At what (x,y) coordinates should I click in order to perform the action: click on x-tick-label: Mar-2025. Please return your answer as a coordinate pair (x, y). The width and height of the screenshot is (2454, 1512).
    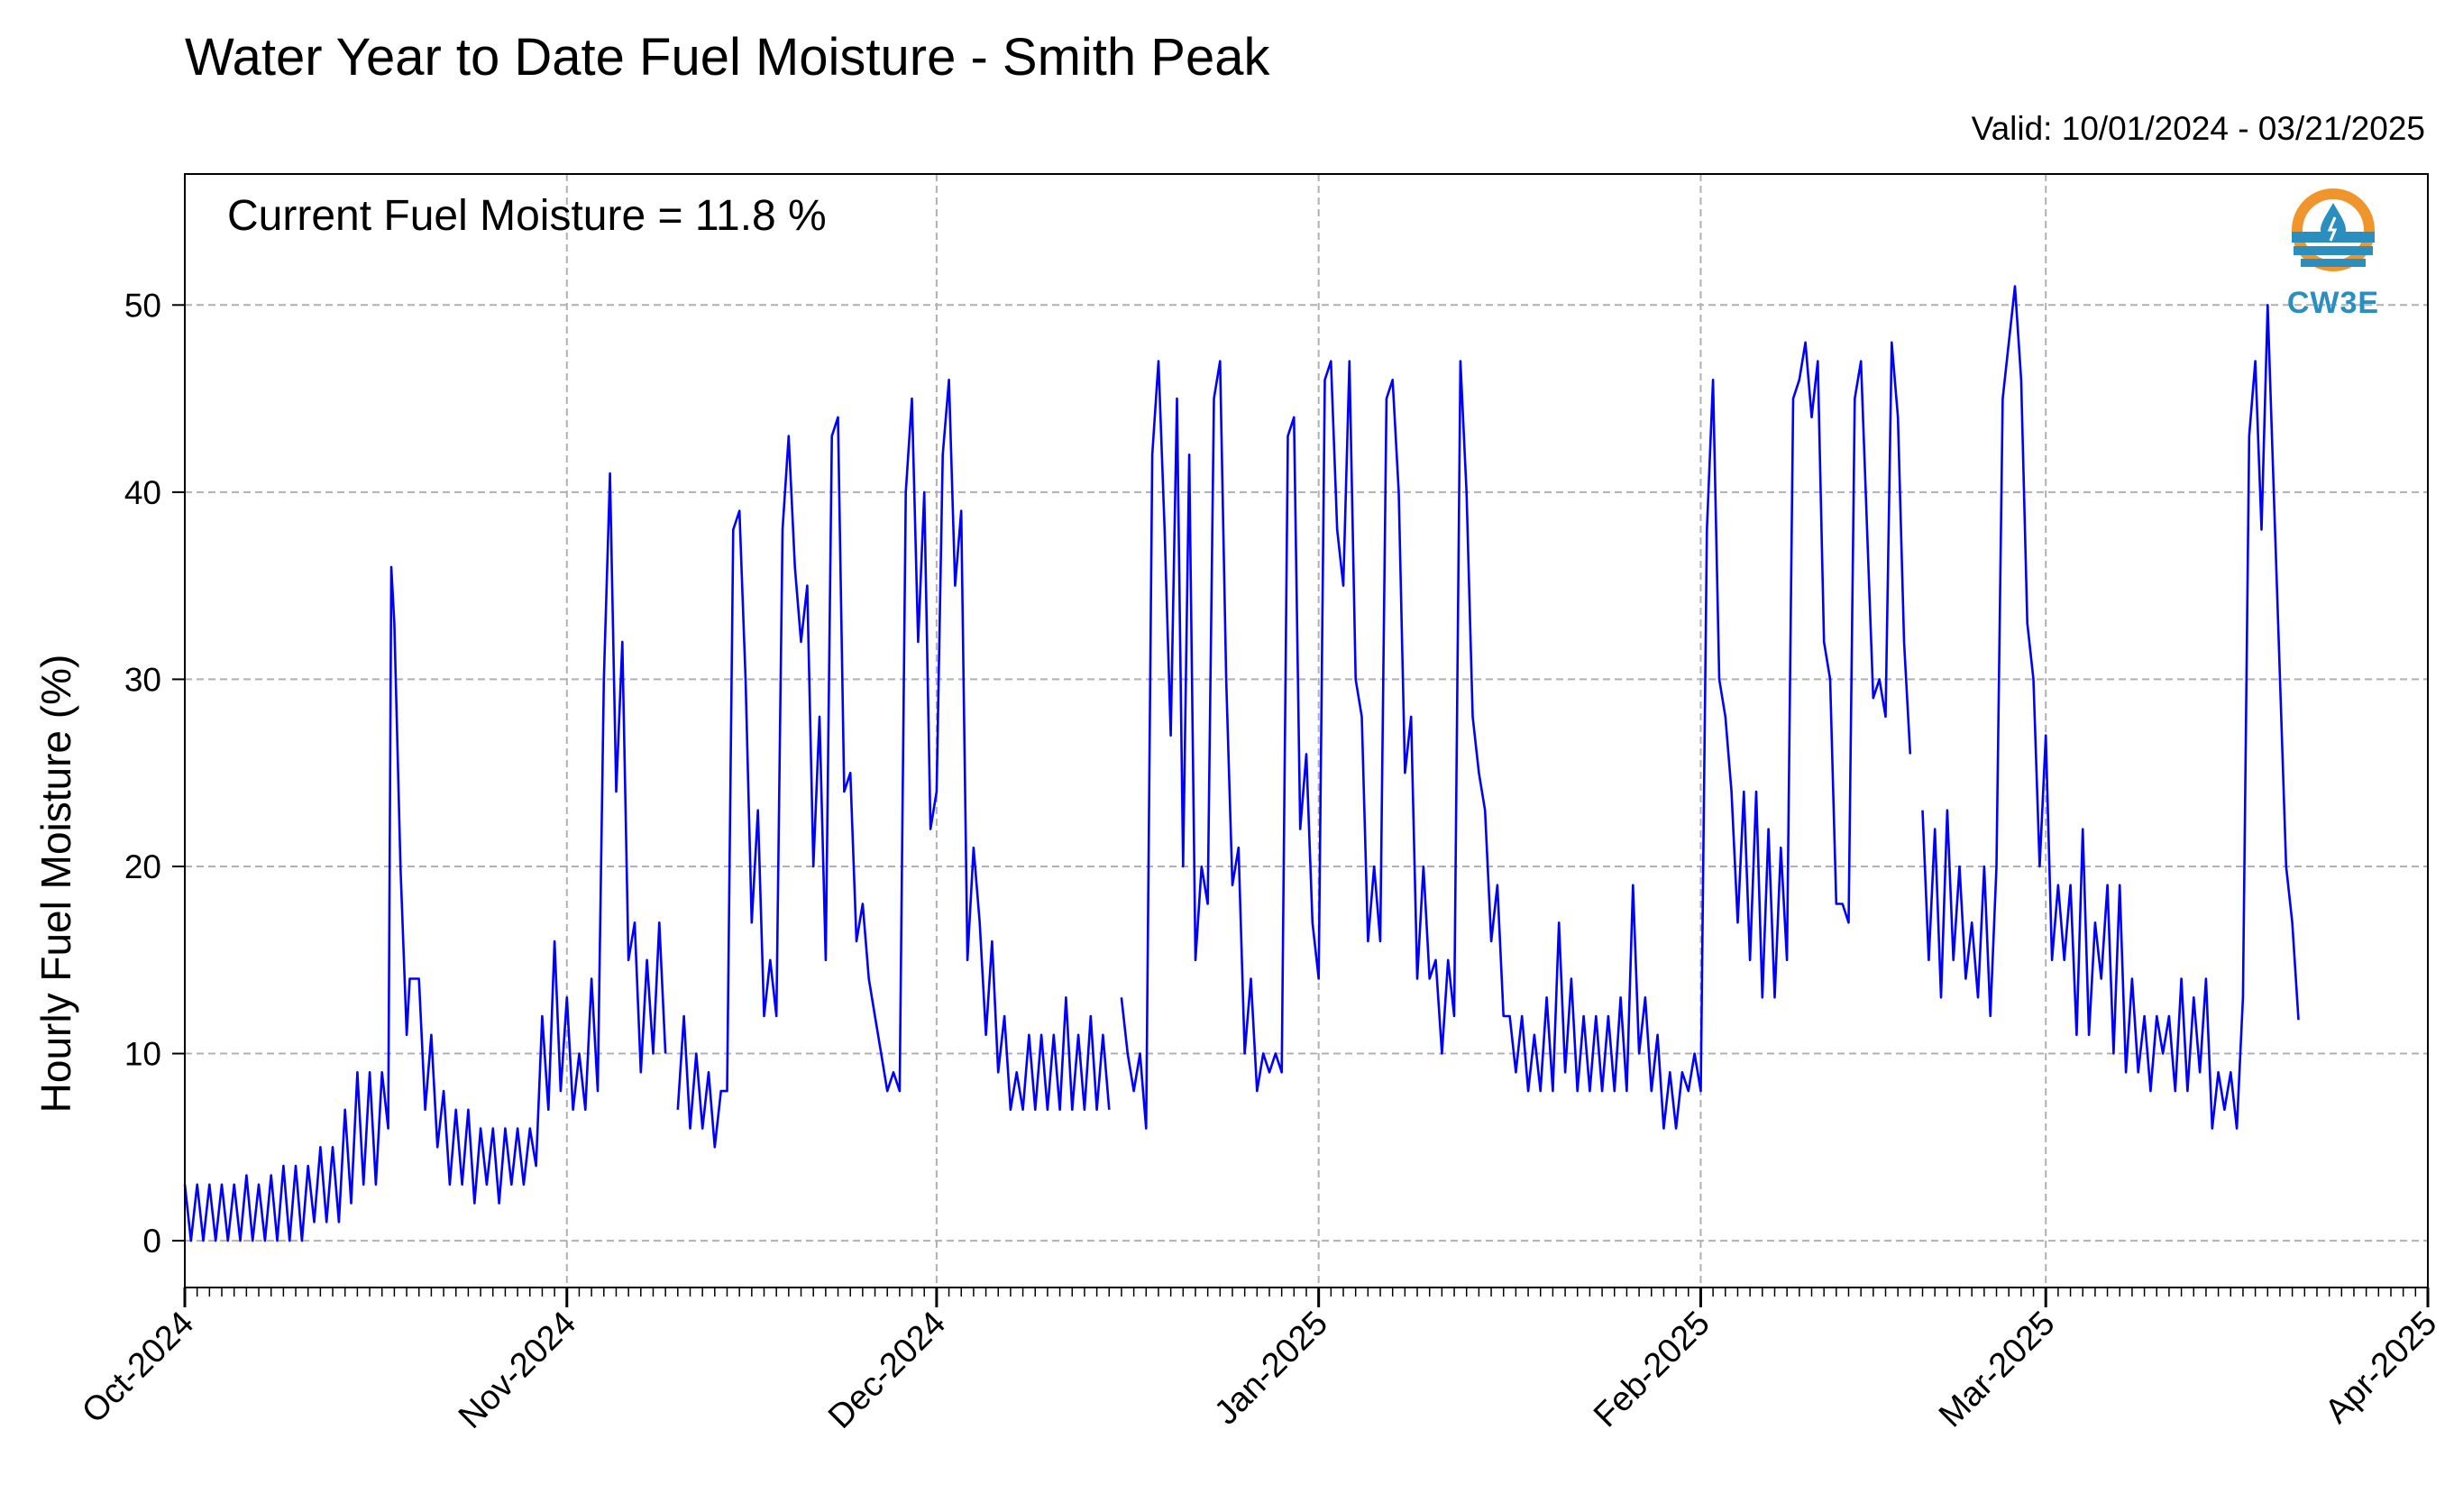
    Looking at the image, I should click on (1997, 1370).